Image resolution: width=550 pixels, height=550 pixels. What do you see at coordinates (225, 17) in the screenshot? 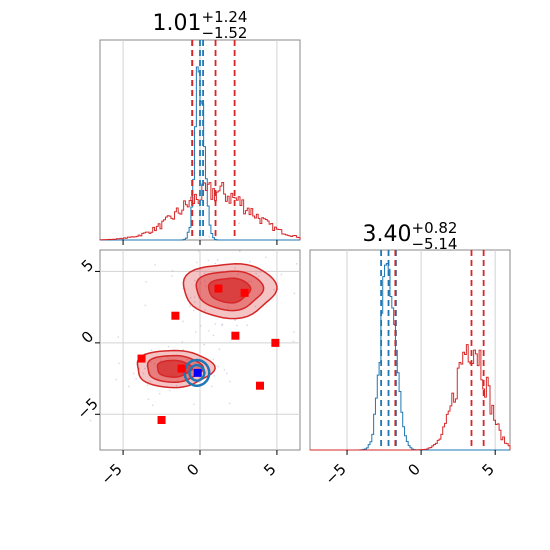
I see `top-title-upper: +1.24` at bounding box center [225, 17].